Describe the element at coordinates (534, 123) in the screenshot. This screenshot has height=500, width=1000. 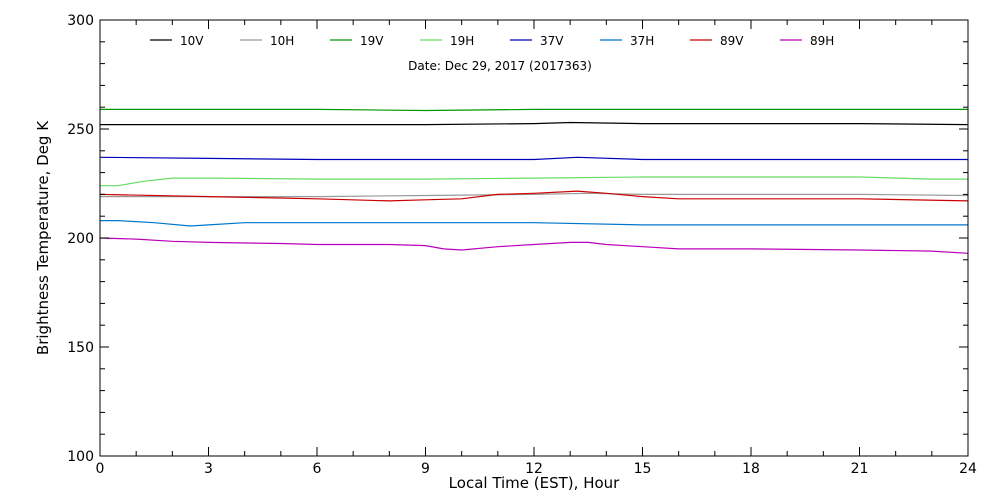
I see `series-line-10v` at that location.